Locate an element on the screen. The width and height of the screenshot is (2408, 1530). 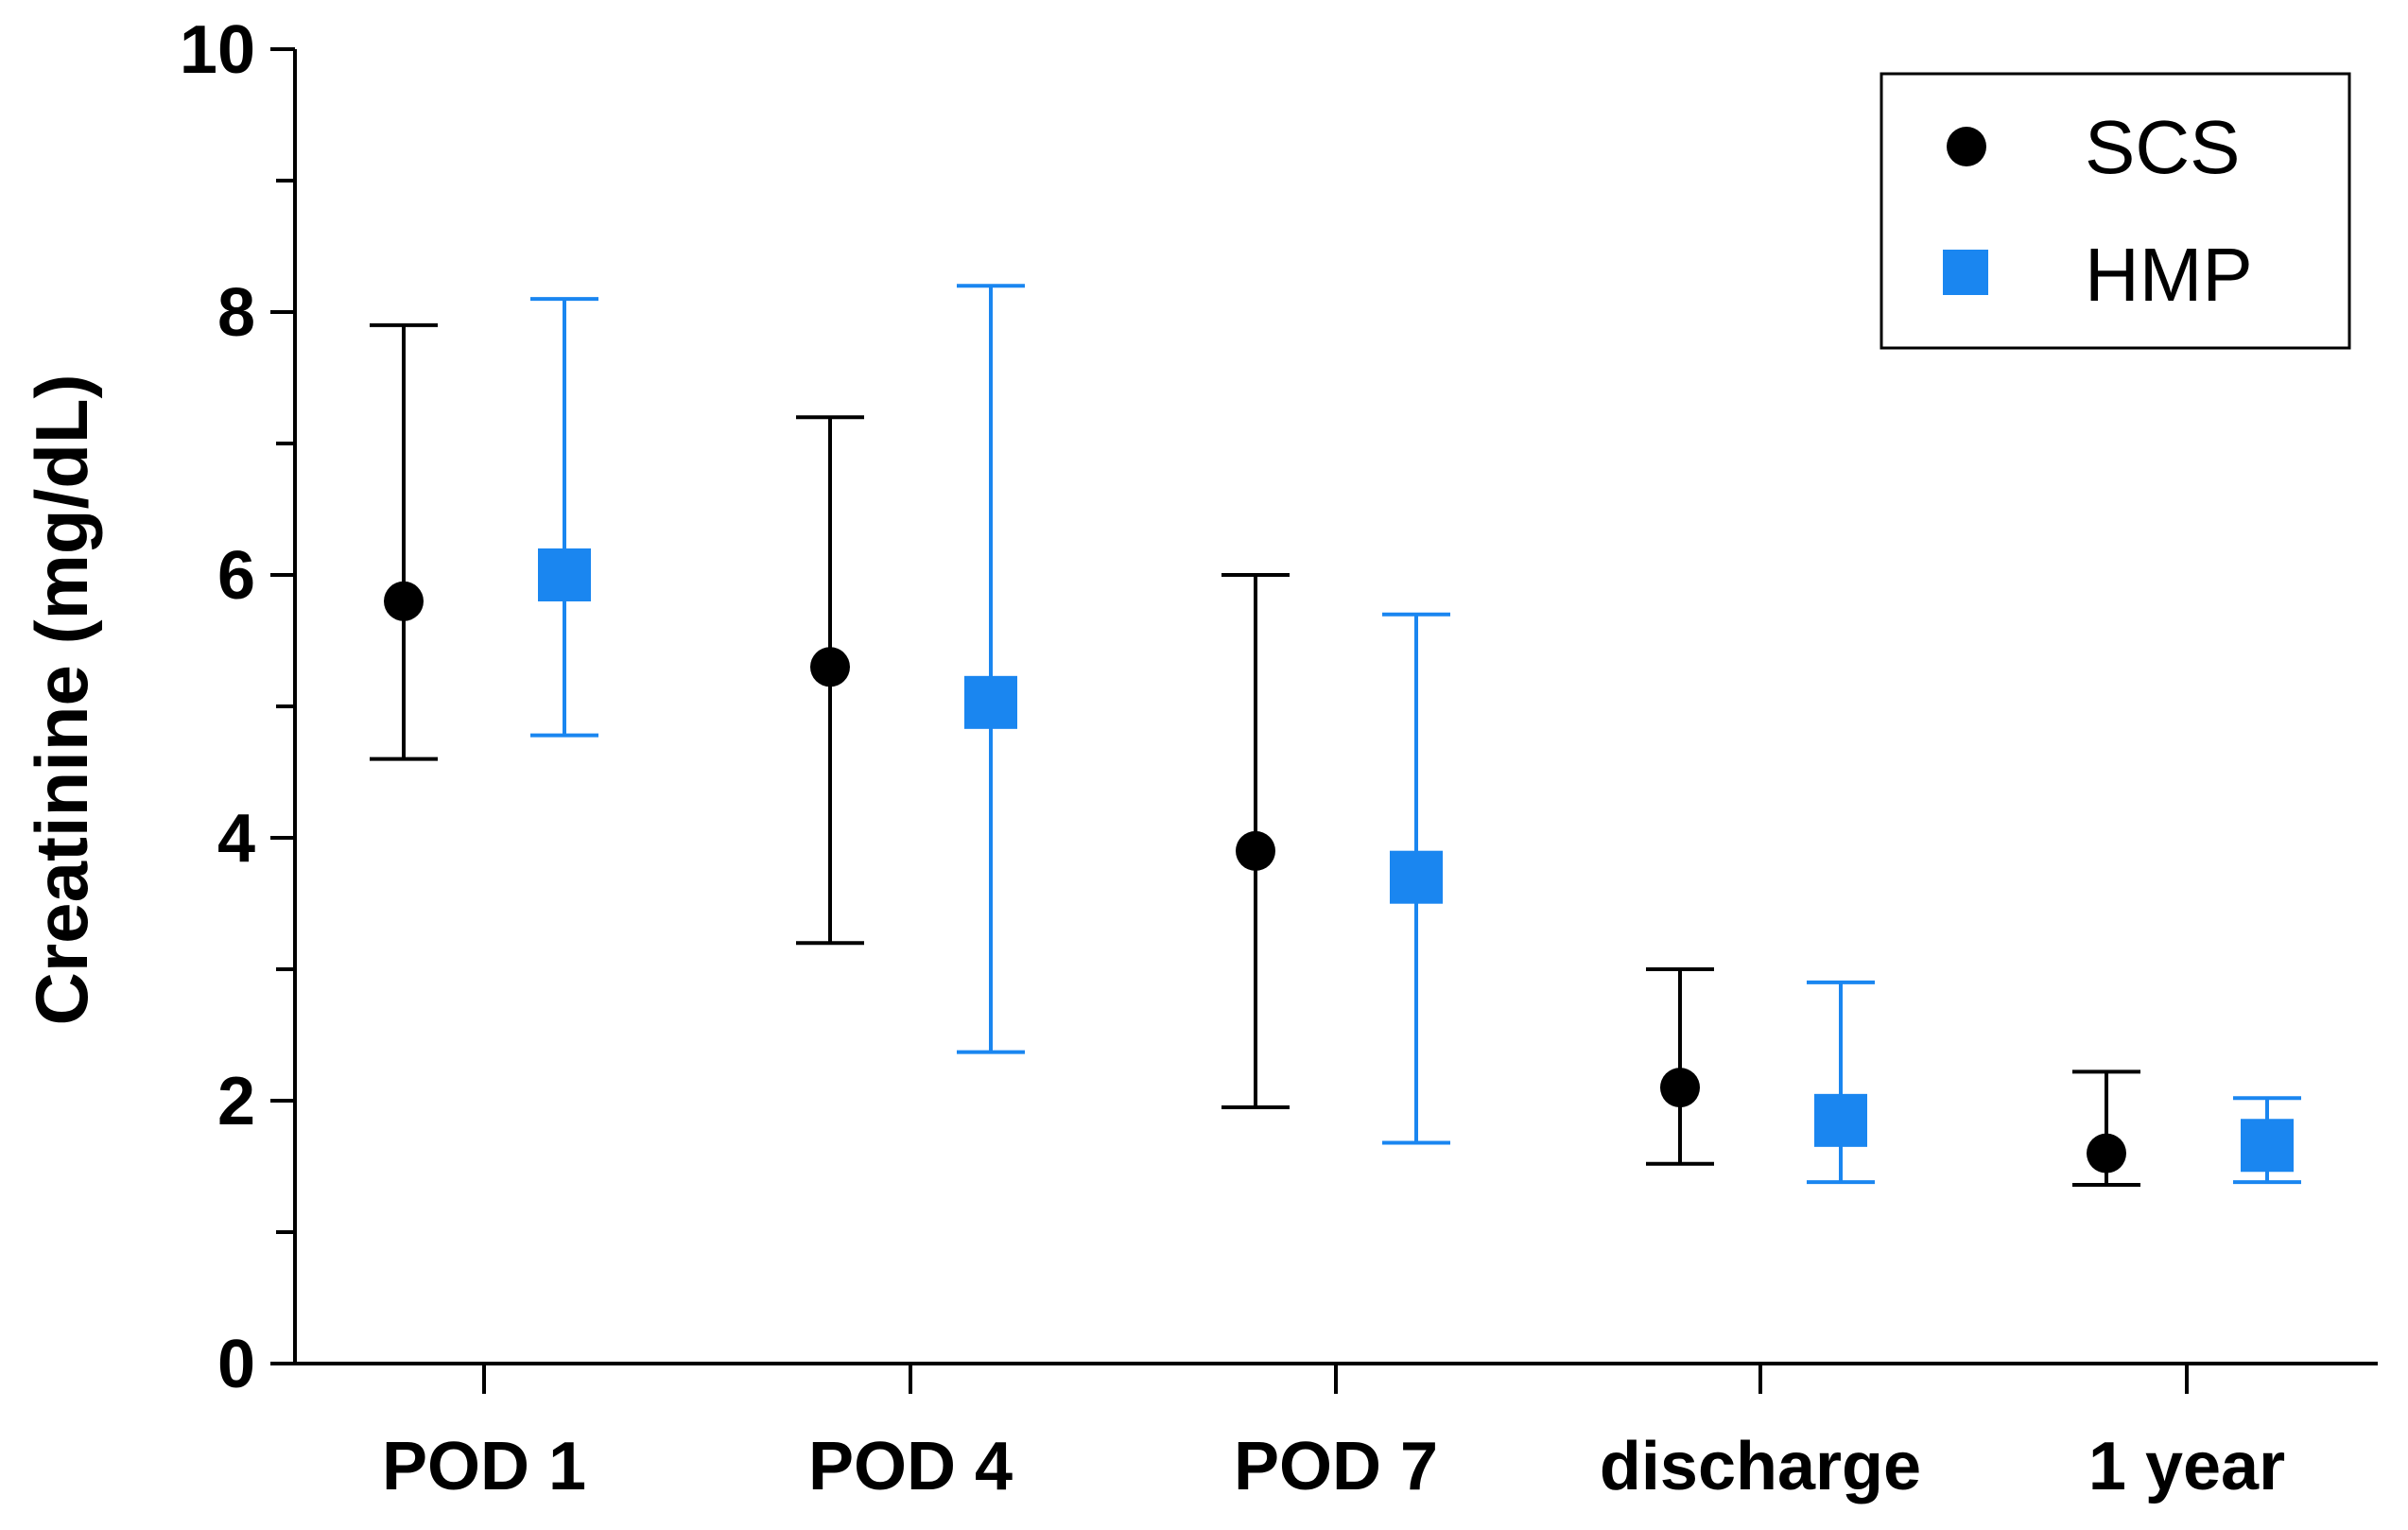
legend-box is located at coordinates (2115, 211).